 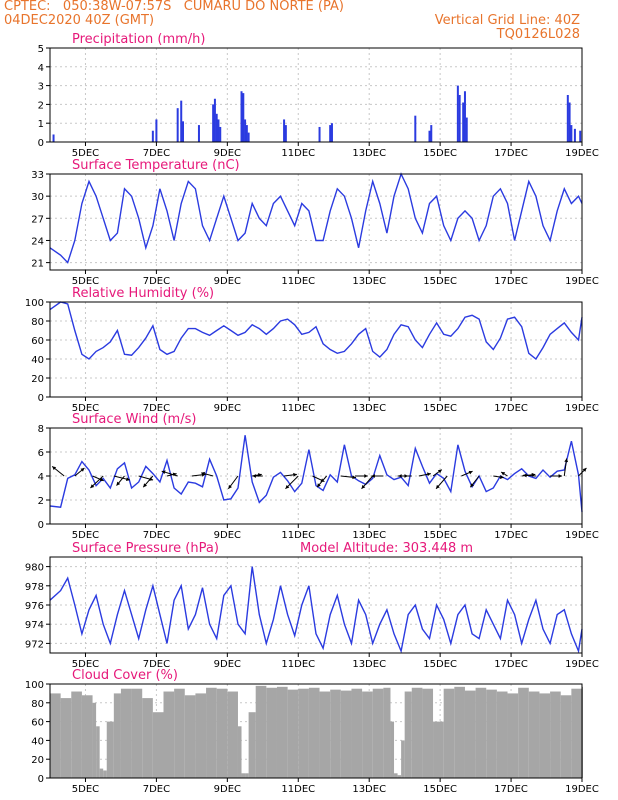 I want to click on y-tick-label: 3, so click(x=41, y=87).